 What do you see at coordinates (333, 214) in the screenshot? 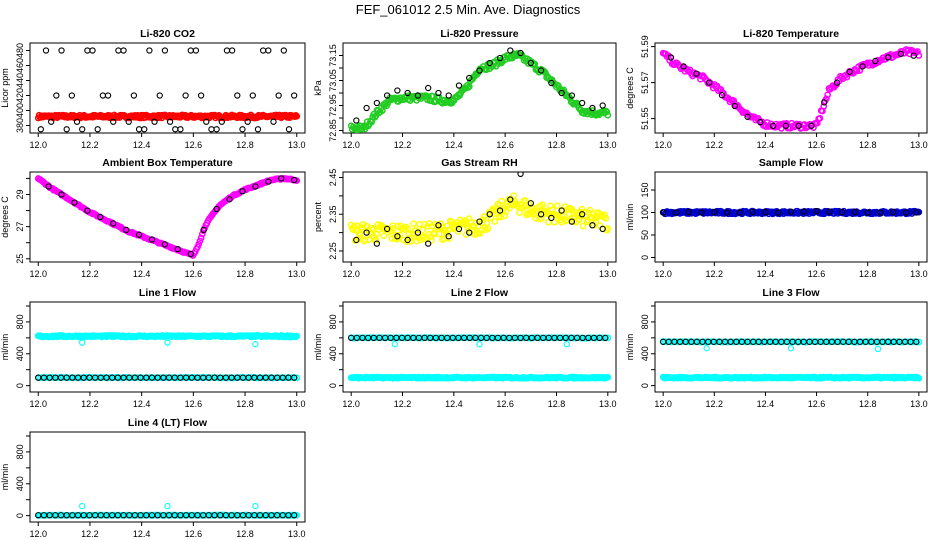
I see `y-tick-label: 2.35` at bounding box center [333, 214].